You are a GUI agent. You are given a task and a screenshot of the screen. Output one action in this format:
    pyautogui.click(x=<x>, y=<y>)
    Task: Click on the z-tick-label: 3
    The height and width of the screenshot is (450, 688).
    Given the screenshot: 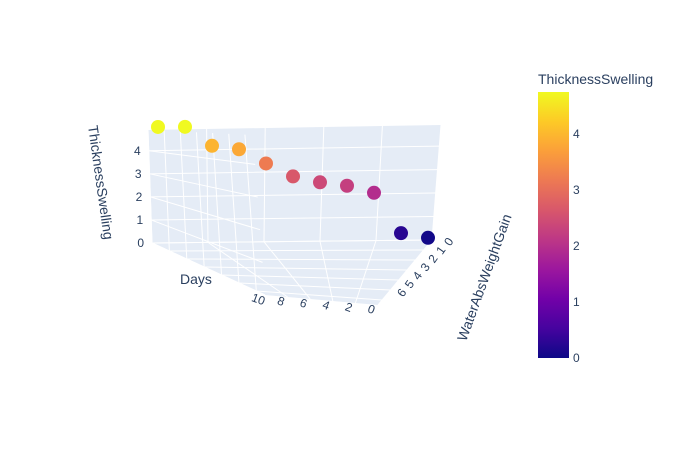 What is the action you would take?
    pyautogui.click(x=138, y=174)
    